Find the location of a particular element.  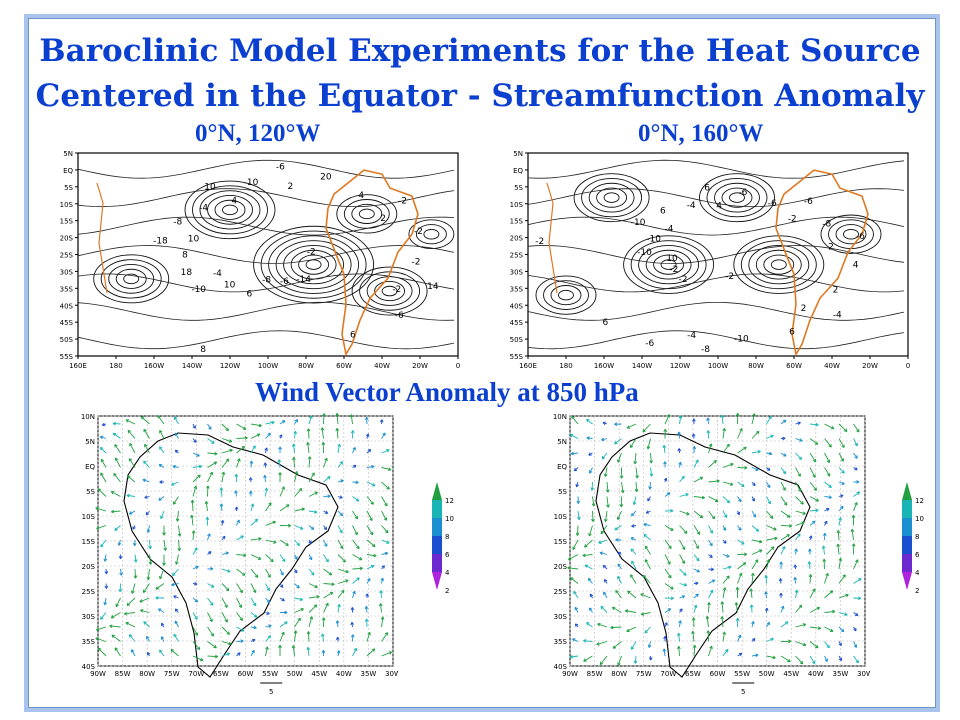

reference-vector-label: 5 is located at coordinates (271, 691).